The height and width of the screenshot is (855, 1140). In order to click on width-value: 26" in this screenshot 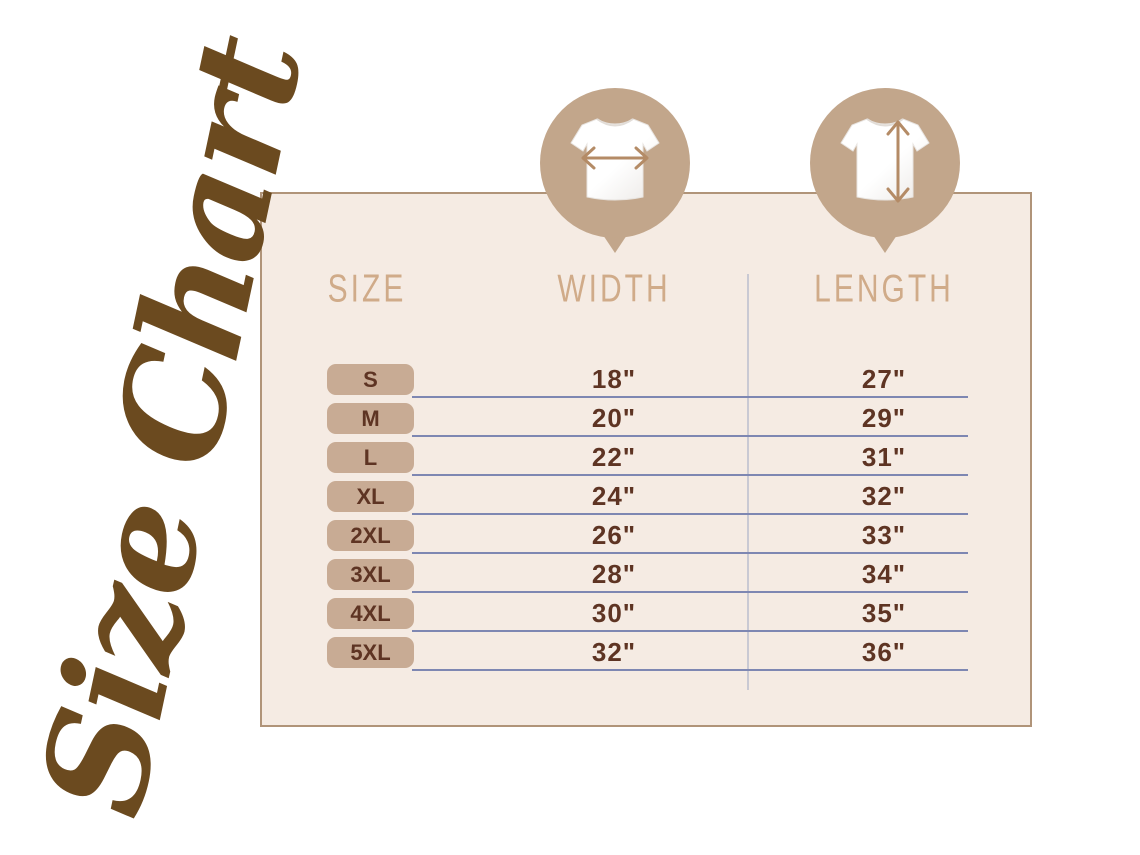, I will do `click(614, 535)`.